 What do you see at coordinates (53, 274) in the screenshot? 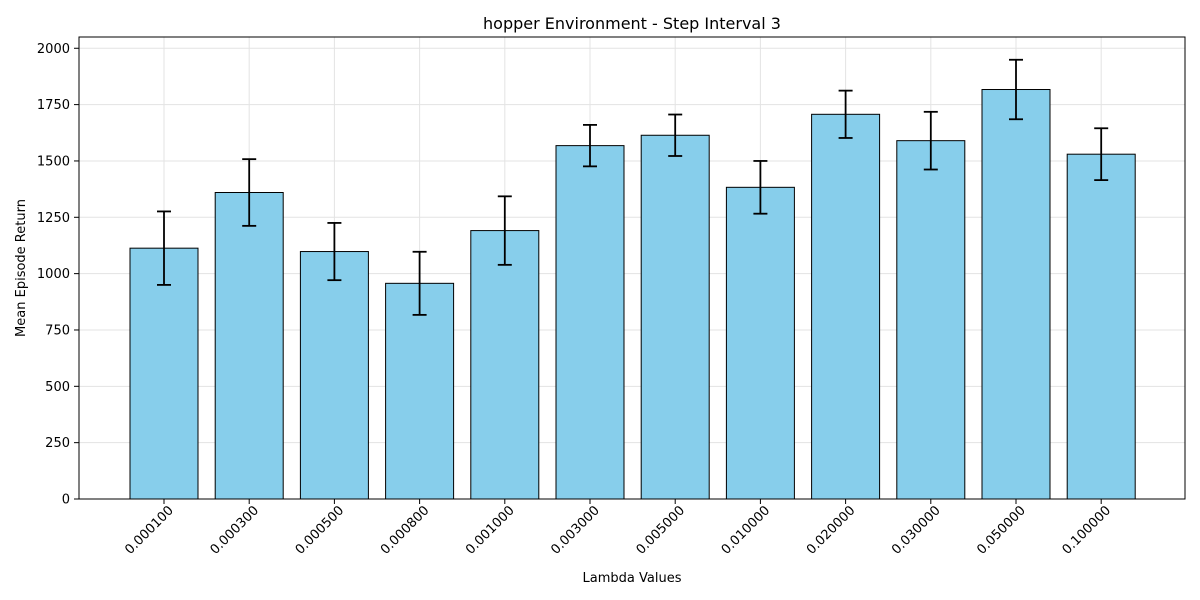
I see `y-tick-label: 1000` at bounding box center [53, 274].